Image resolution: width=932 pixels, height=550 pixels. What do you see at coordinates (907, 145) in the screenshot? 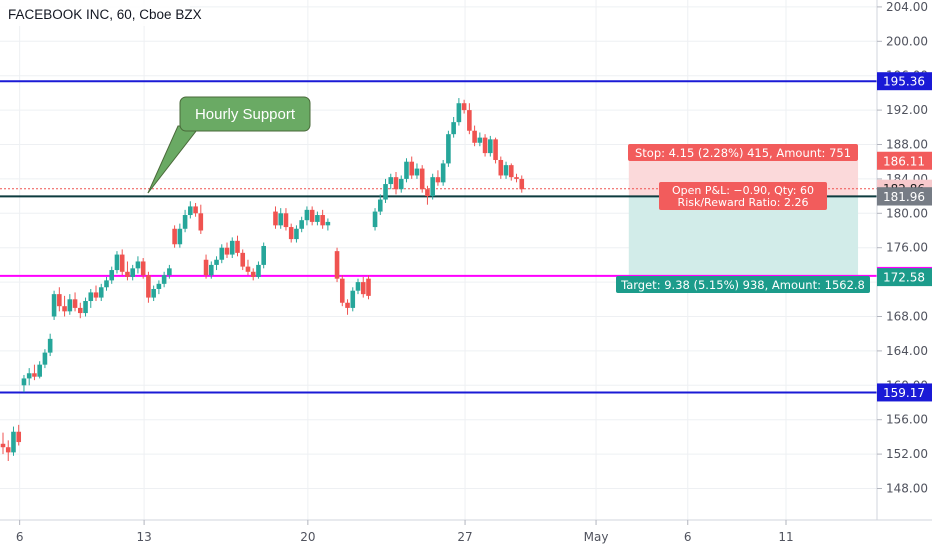
I see `price-tick-label: 188.00` at bounding box center [907, 145].